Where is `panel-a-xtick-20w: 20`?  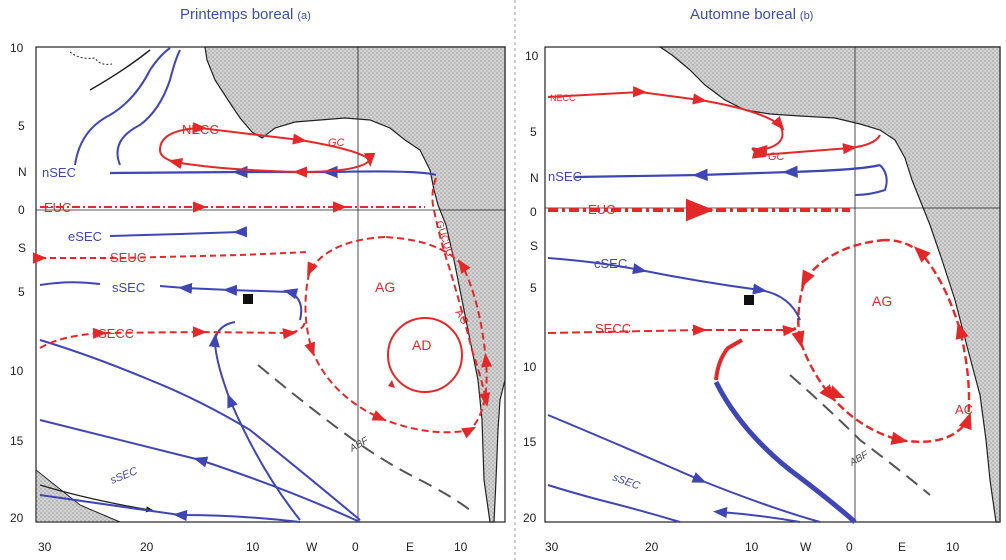 panel-a-xtick-20w: 20 is located at coordinates (147, 547).